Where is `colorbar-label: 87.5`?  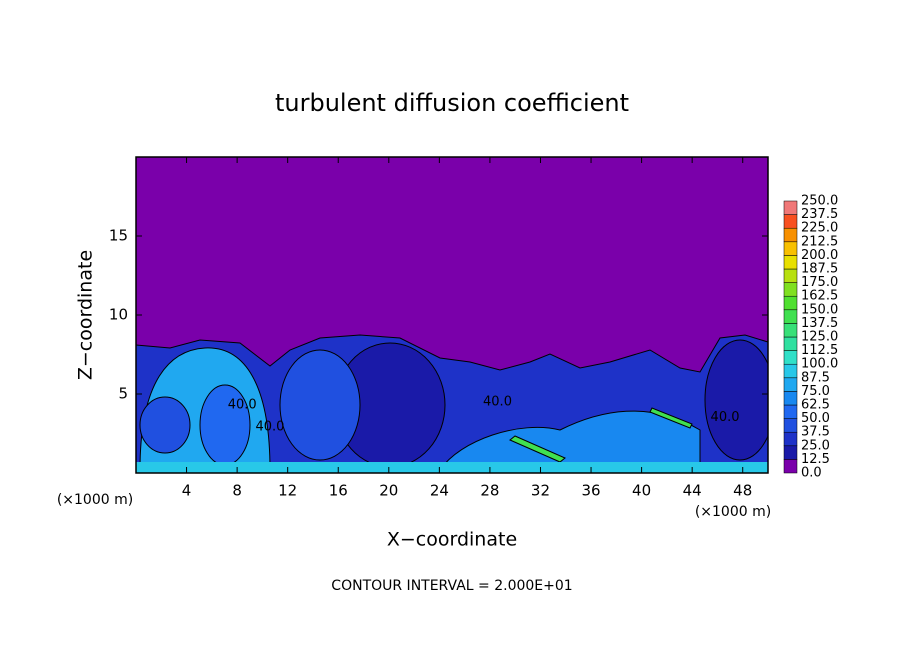
colorbar-label: 87.5 is located at coordinates (815, 377).